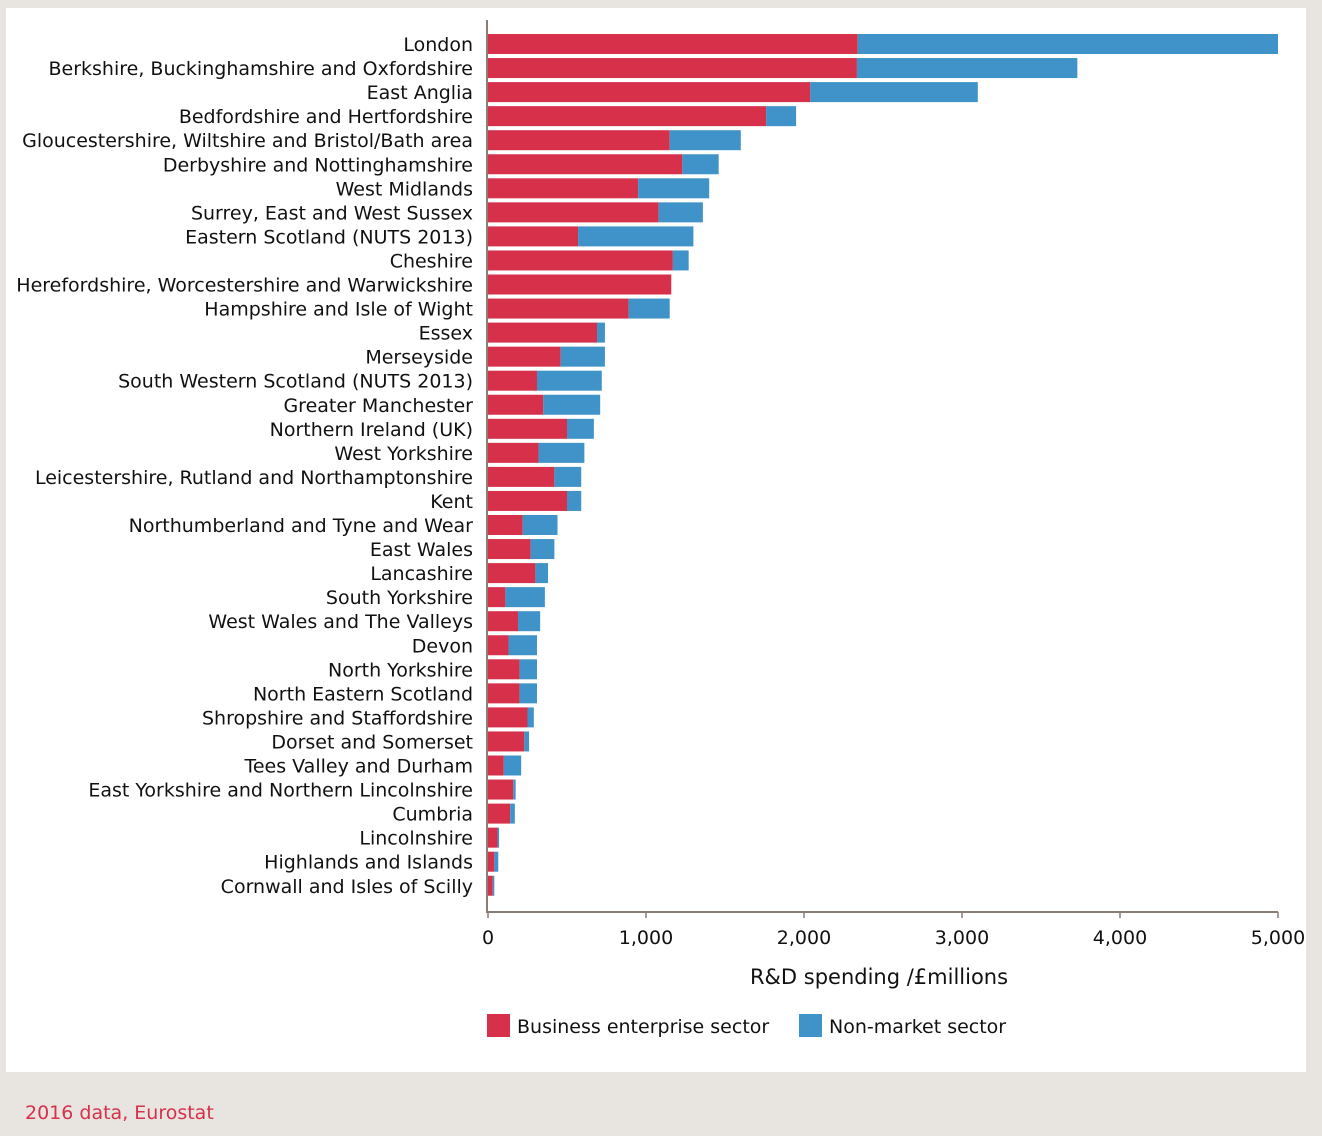  Describe the element at coordinates (301, 526) in the screenshot. I see `category-label: Northumberland and Tyne and Wear` at that location.